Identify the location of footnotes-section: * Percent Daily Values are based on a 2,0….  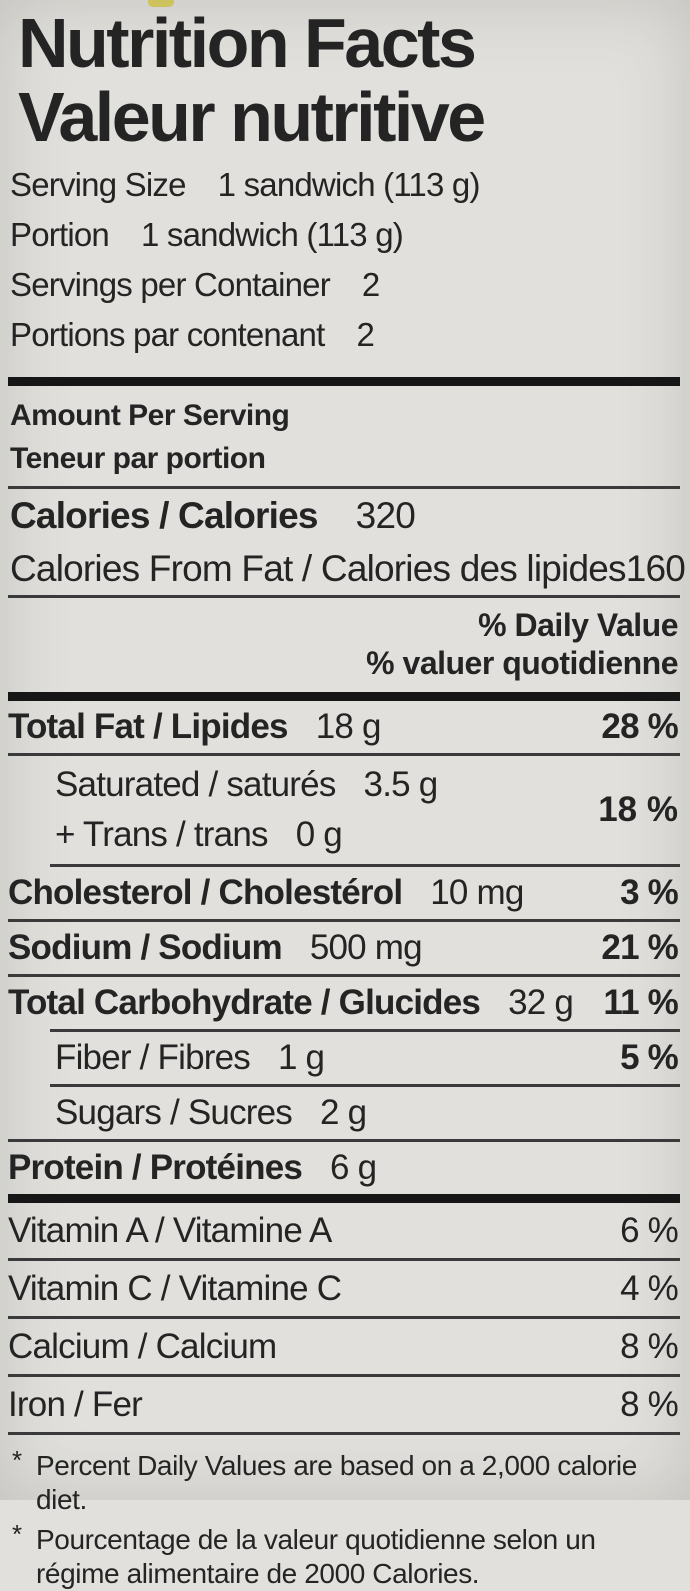
(345, 1513).